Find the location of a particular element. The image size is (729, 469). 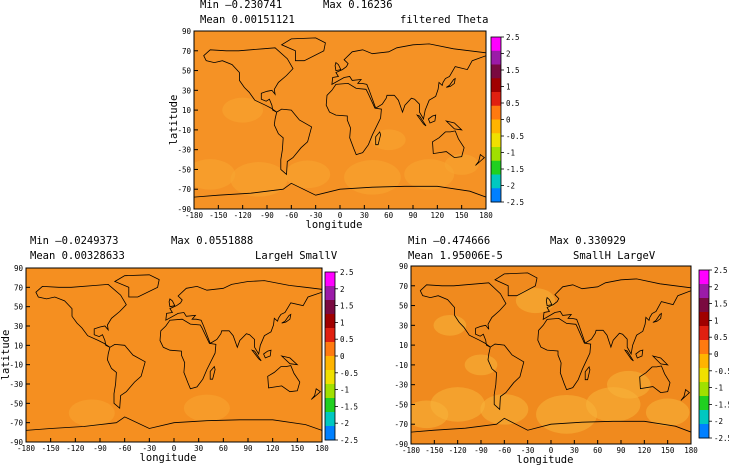

stat-min: Min –0.474666 is located at coordinates (449, 241).